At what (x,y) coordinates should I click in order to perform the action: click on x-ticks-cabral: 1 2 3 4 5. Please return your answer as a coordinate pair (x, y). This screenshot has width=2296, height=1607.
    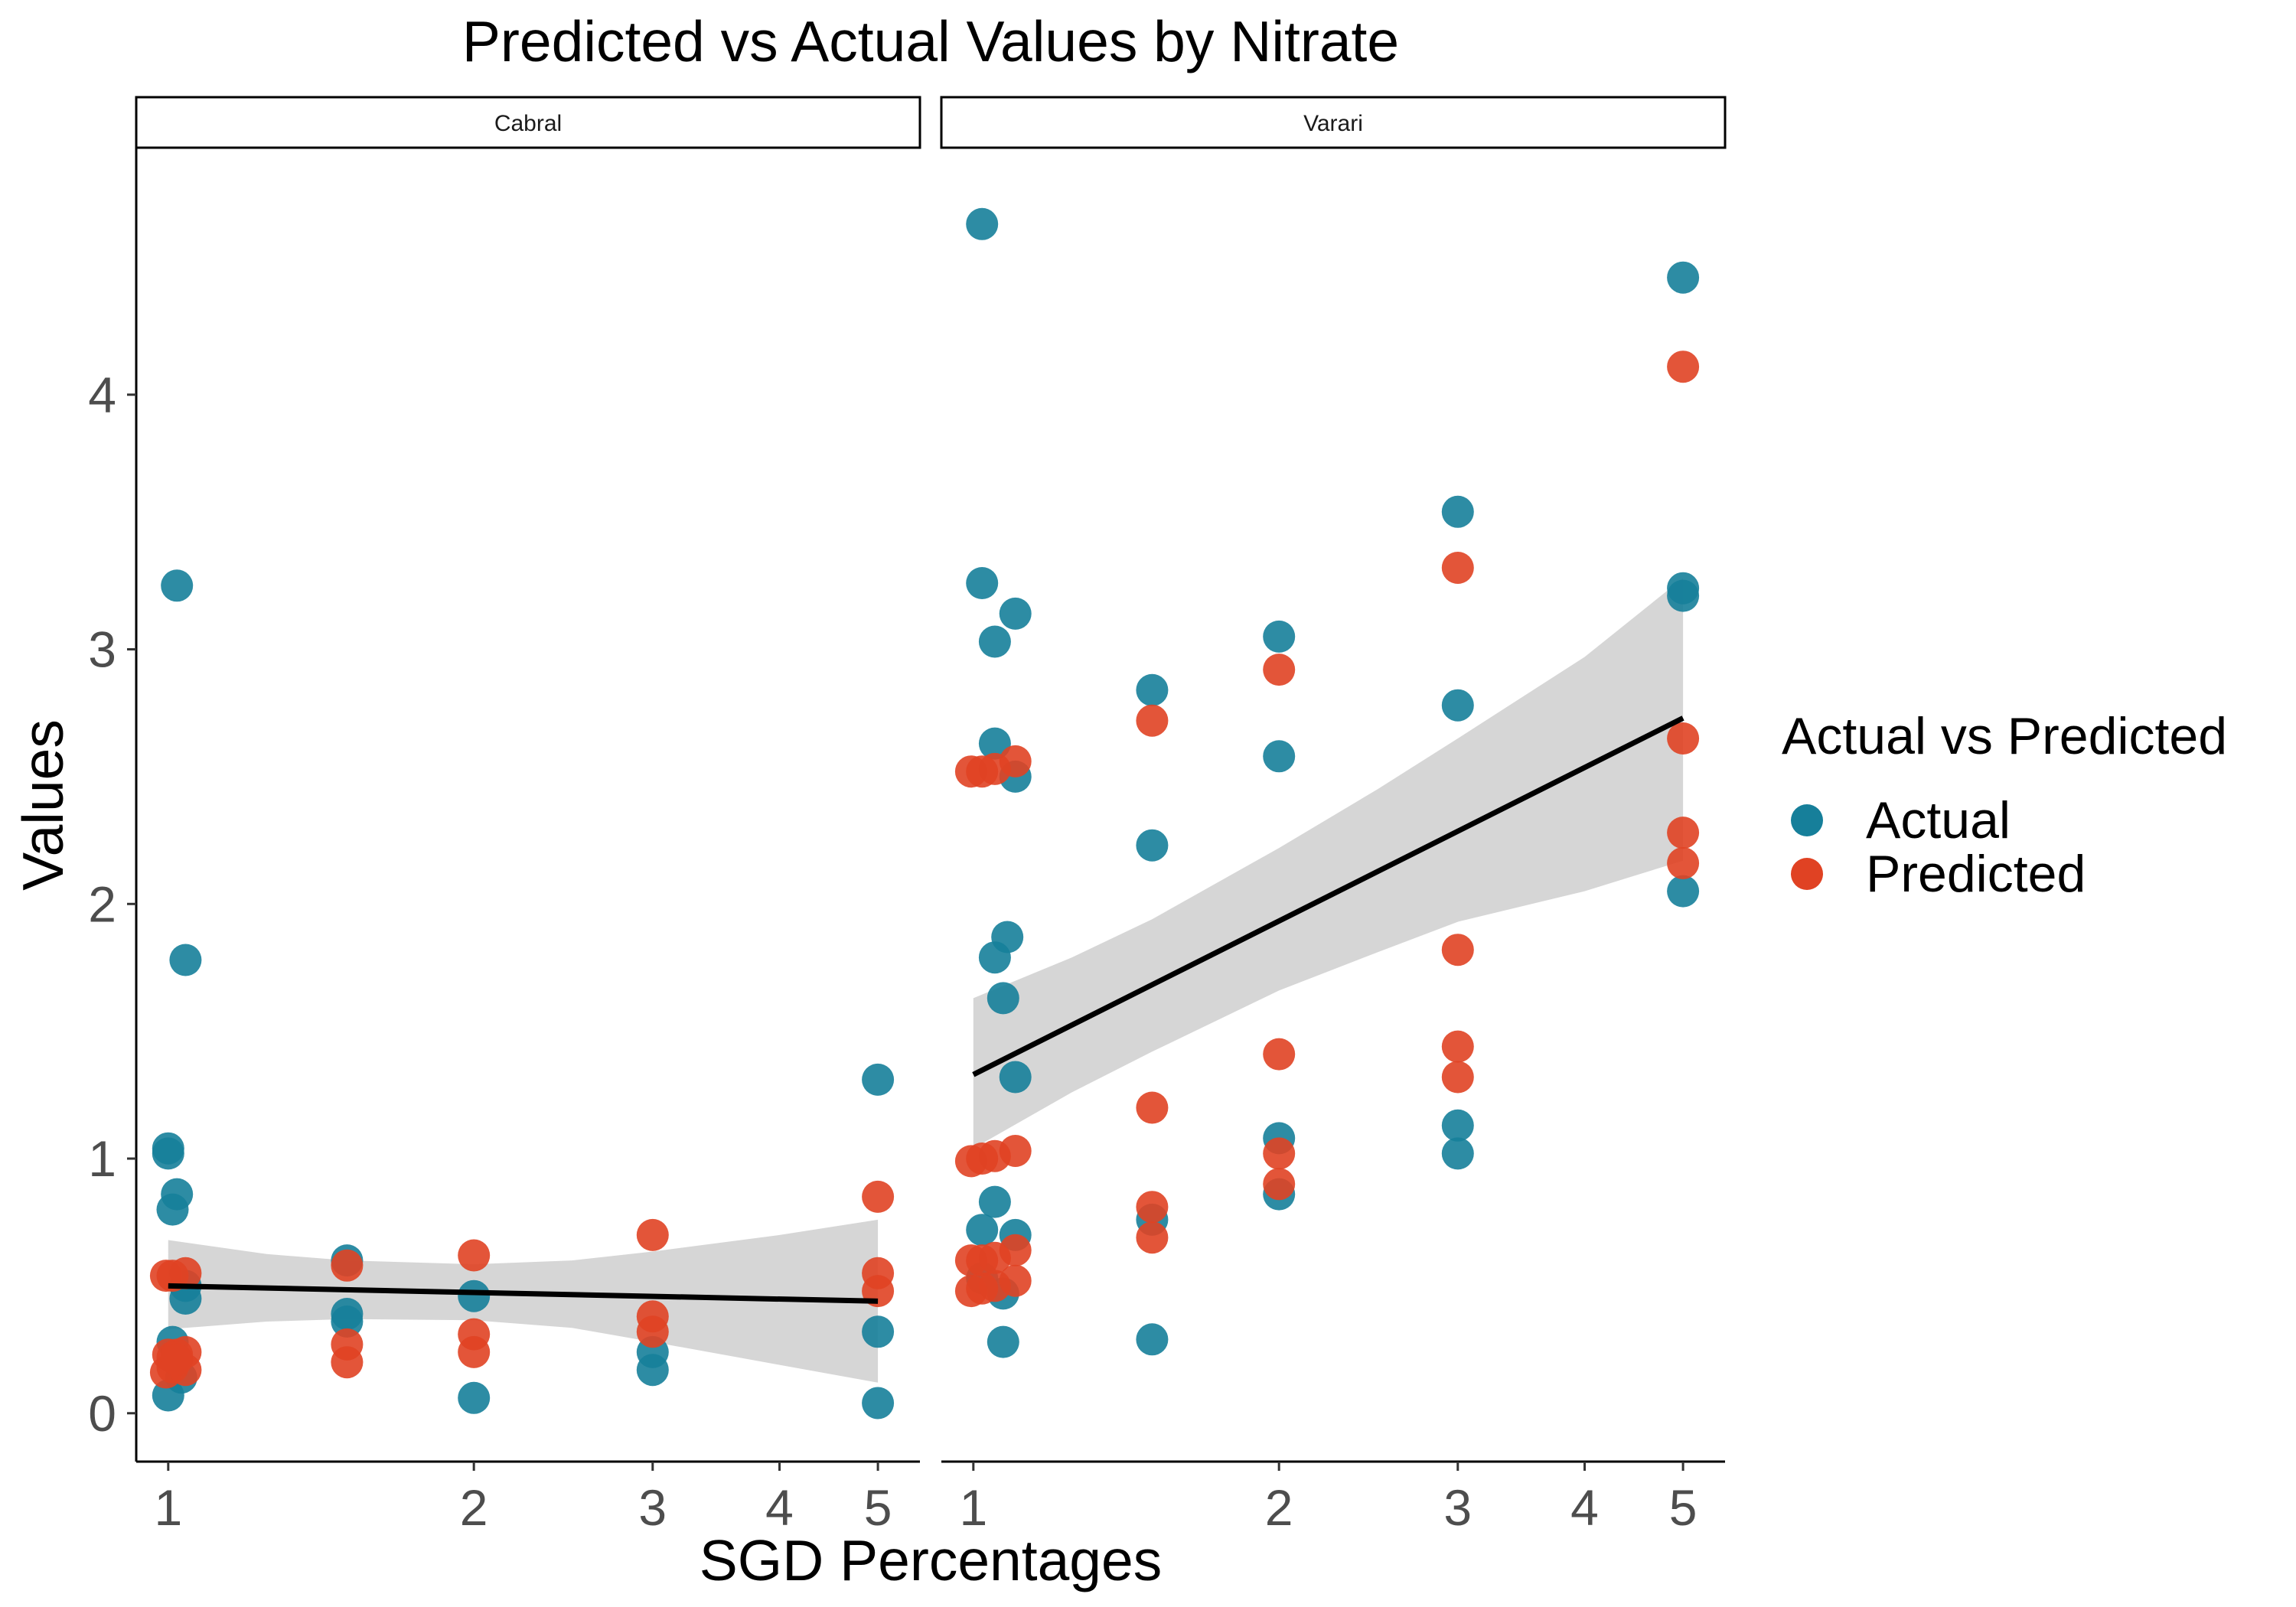
    Looking at the image, I should click on (523, 1499).